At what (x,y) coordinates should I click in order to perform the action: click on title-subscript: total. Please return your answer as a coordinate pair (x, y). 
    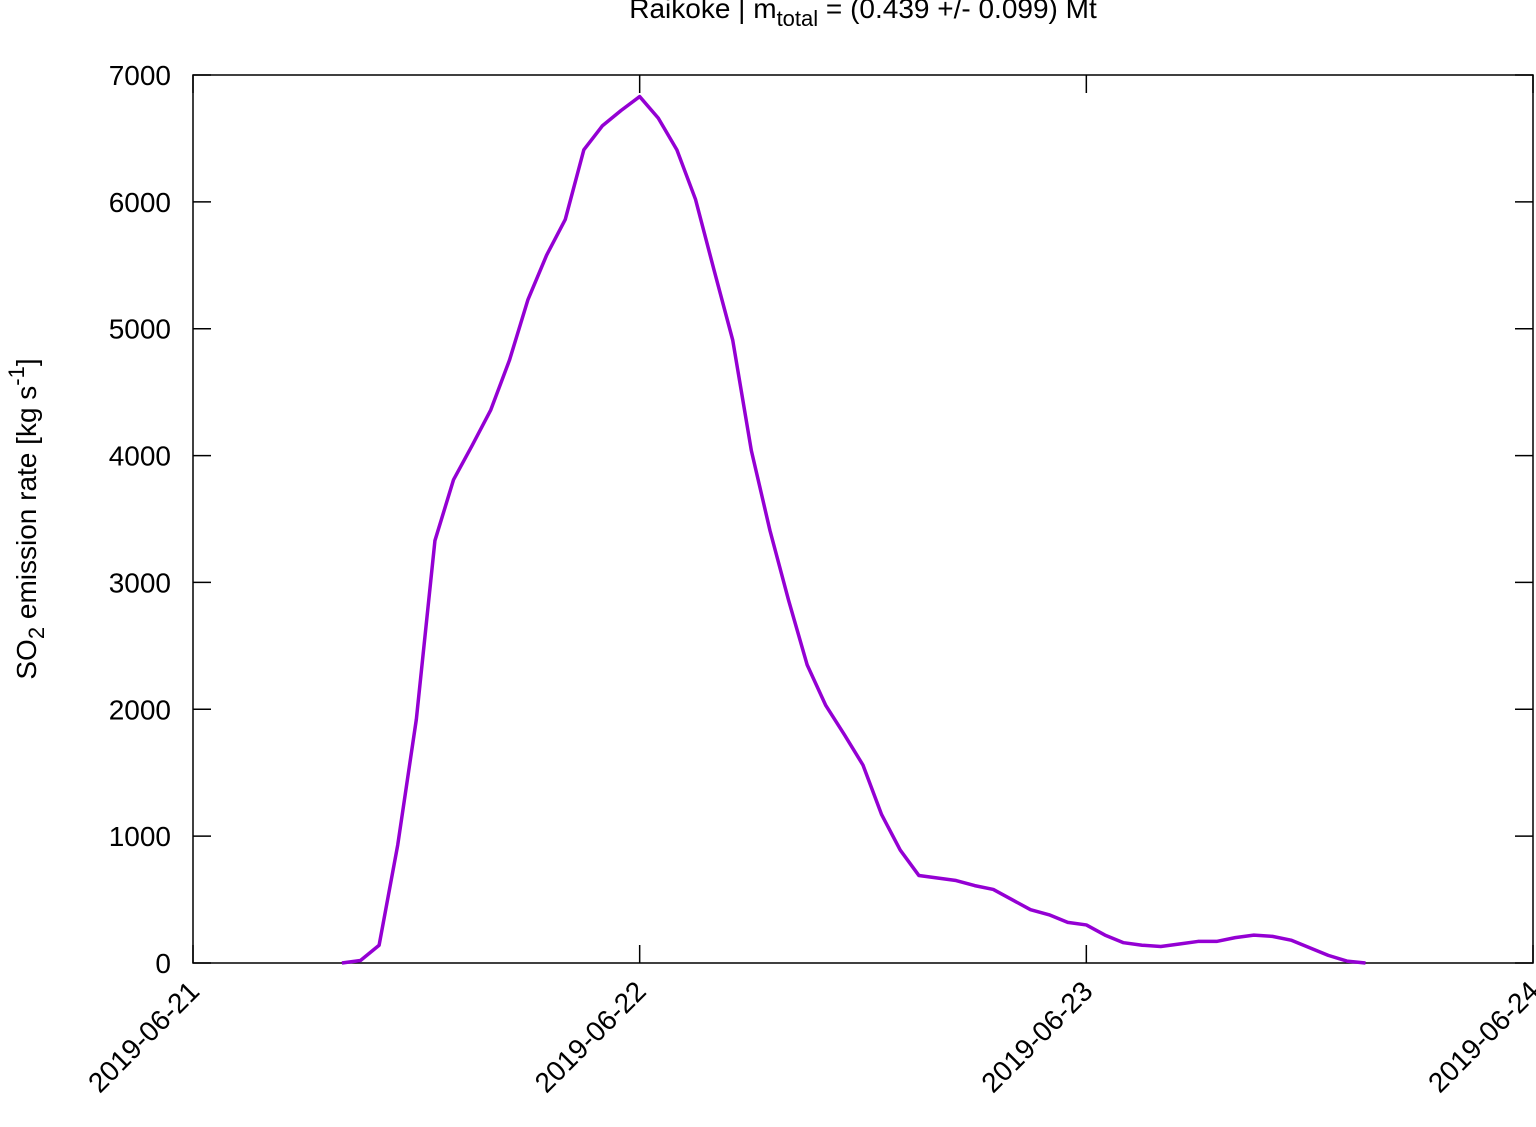
    Looking at the image, I should click on (798, 18).